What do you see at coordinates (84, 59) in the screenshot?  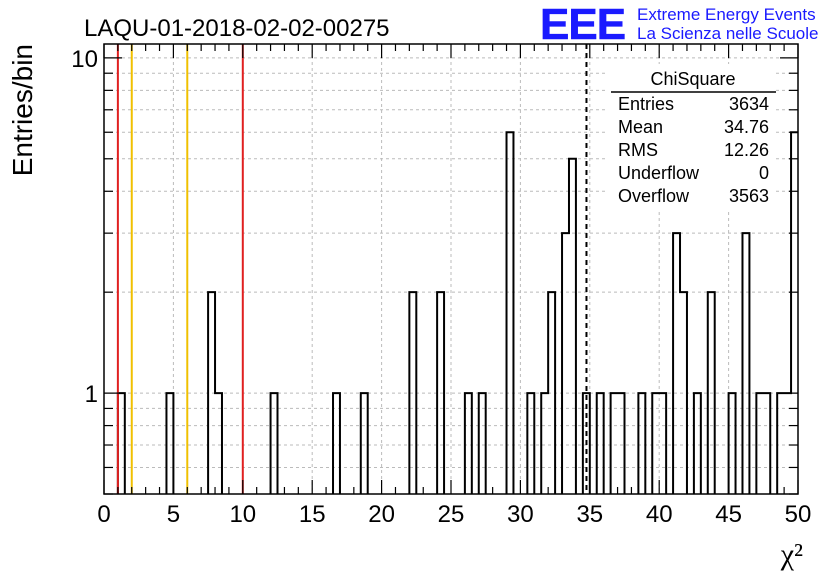 I see `y-tick-label: 10` at bounding box center [84, 59].